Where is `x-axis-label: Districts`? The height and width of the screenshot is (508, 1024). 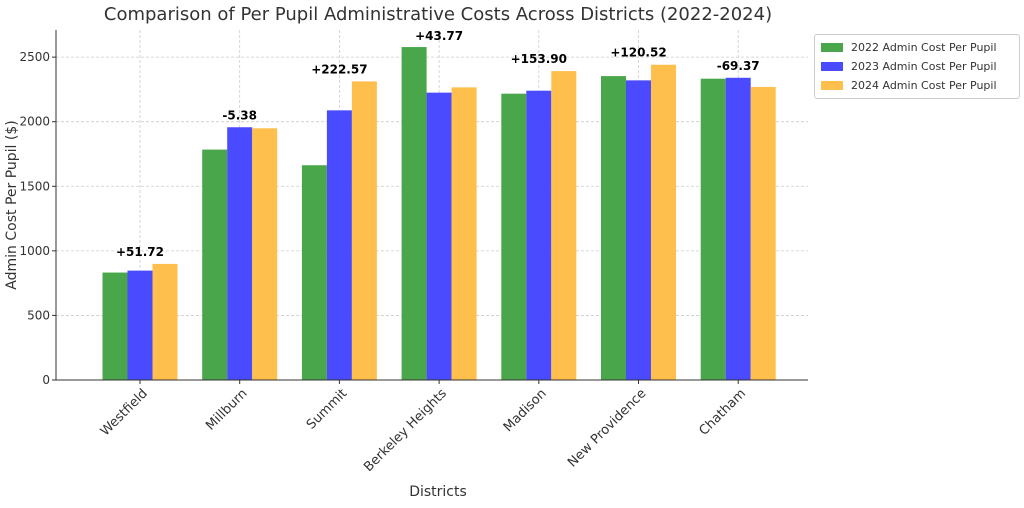 x-axis-label: Districts is located at coordinates (438, 492).